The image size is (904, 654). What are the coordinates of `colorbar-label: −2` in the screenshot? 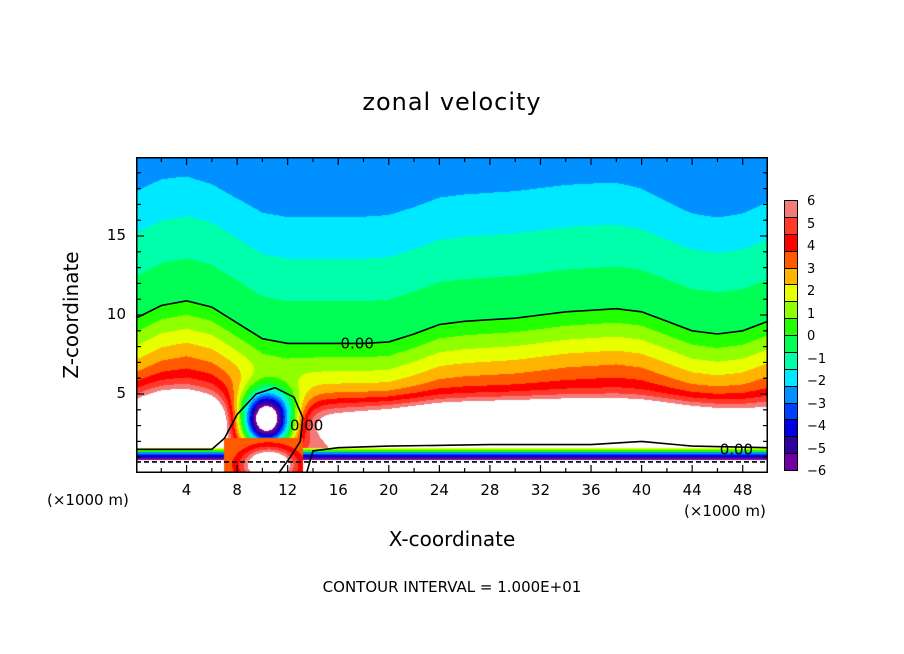 It's located at (817, 381).